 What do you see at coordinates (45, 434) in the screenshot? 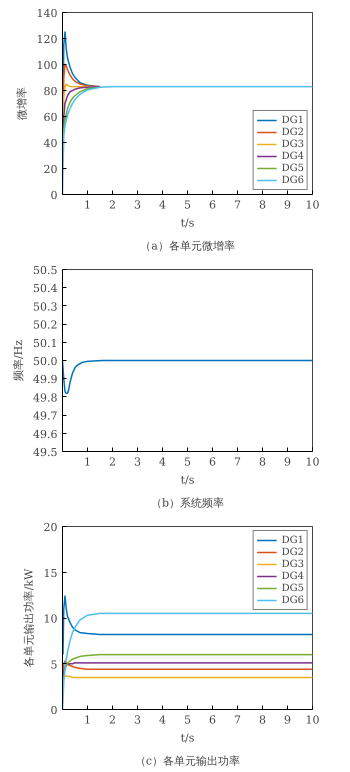
I see `y-tick-label: 49.6` at bounding box center [45, 434].